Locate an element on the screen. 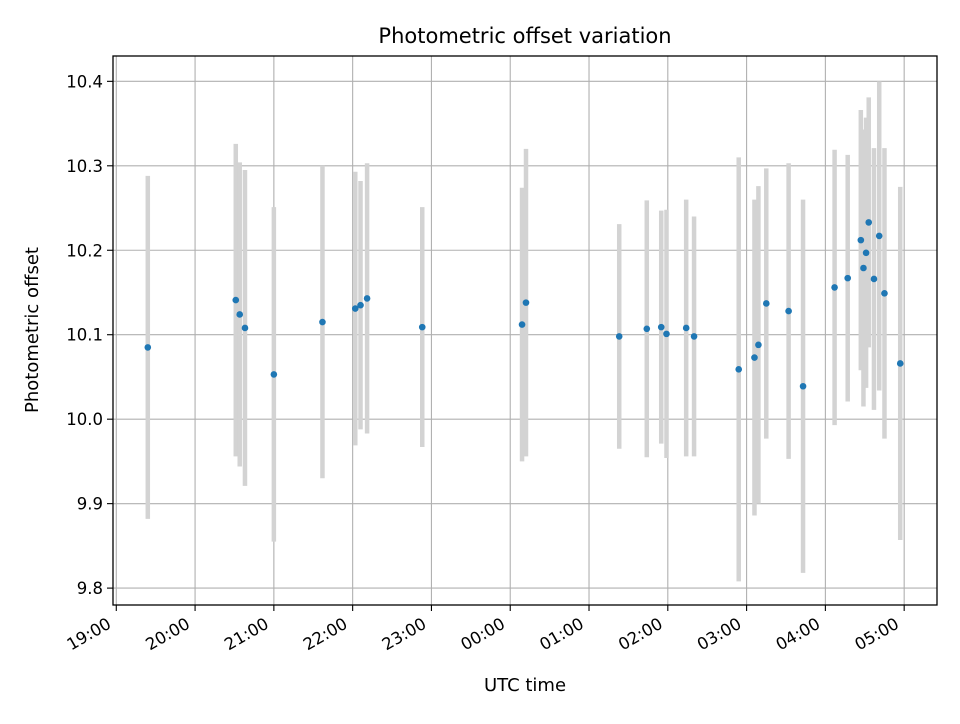 The height and width of the screenshot is (724, 960). y-tick-label: 10.1 is located at coordinates (84, 335).